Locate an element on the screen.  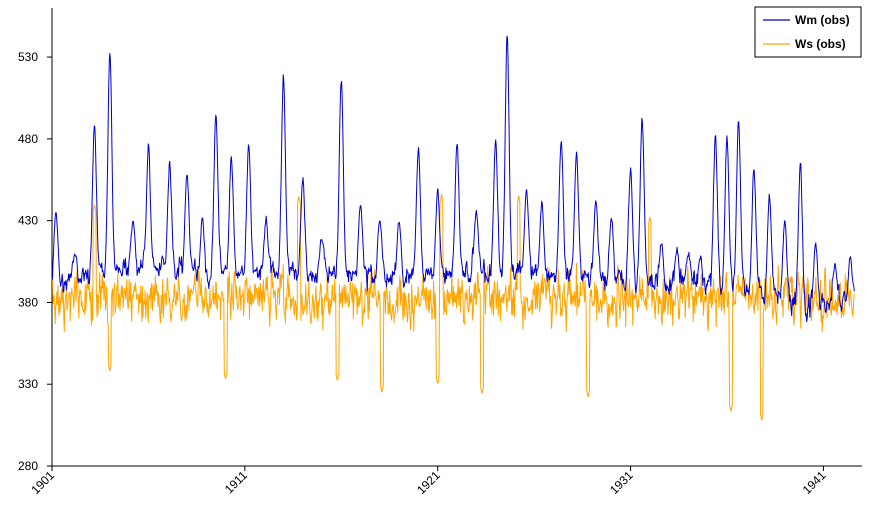
y-tick-label: 380 is located at coordinates (28, 302).